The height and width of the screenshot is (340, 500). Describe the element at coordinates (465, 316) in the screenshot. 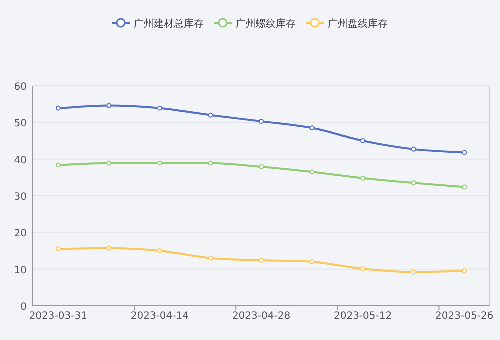

I see `x-tick-label: 2023-05-26` at that location.